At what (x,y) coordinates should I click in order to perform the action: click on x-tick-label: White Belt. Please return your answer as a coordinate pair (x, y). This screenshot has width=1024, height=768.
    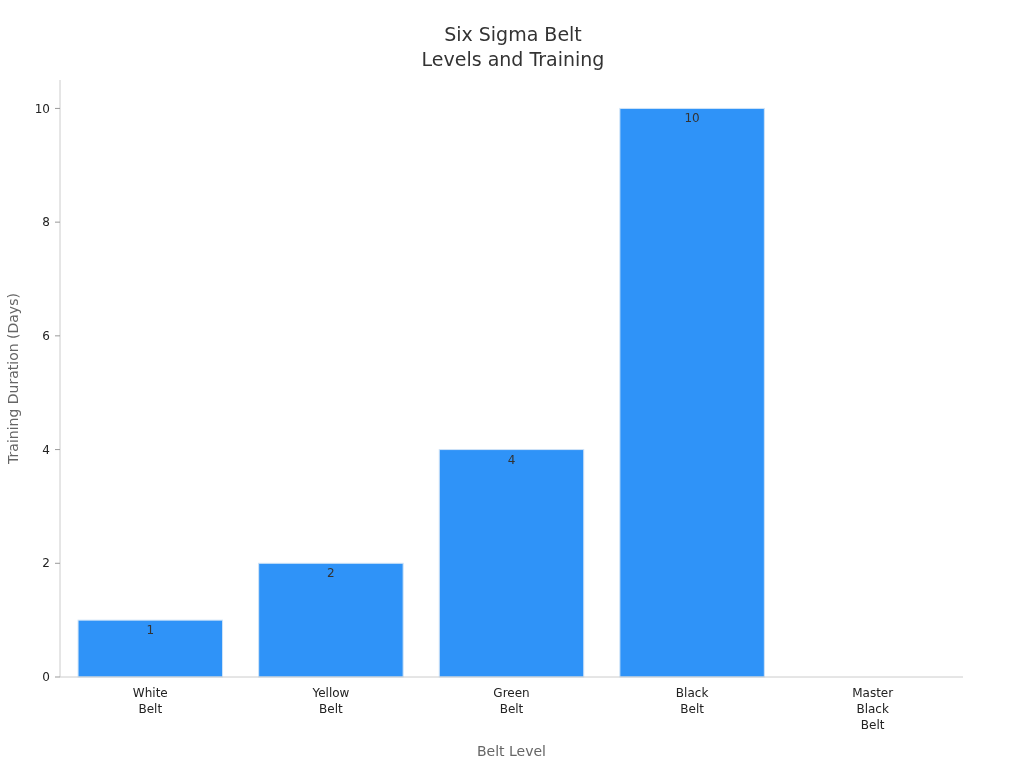
    Looking at the image, I should click on (150, 701).